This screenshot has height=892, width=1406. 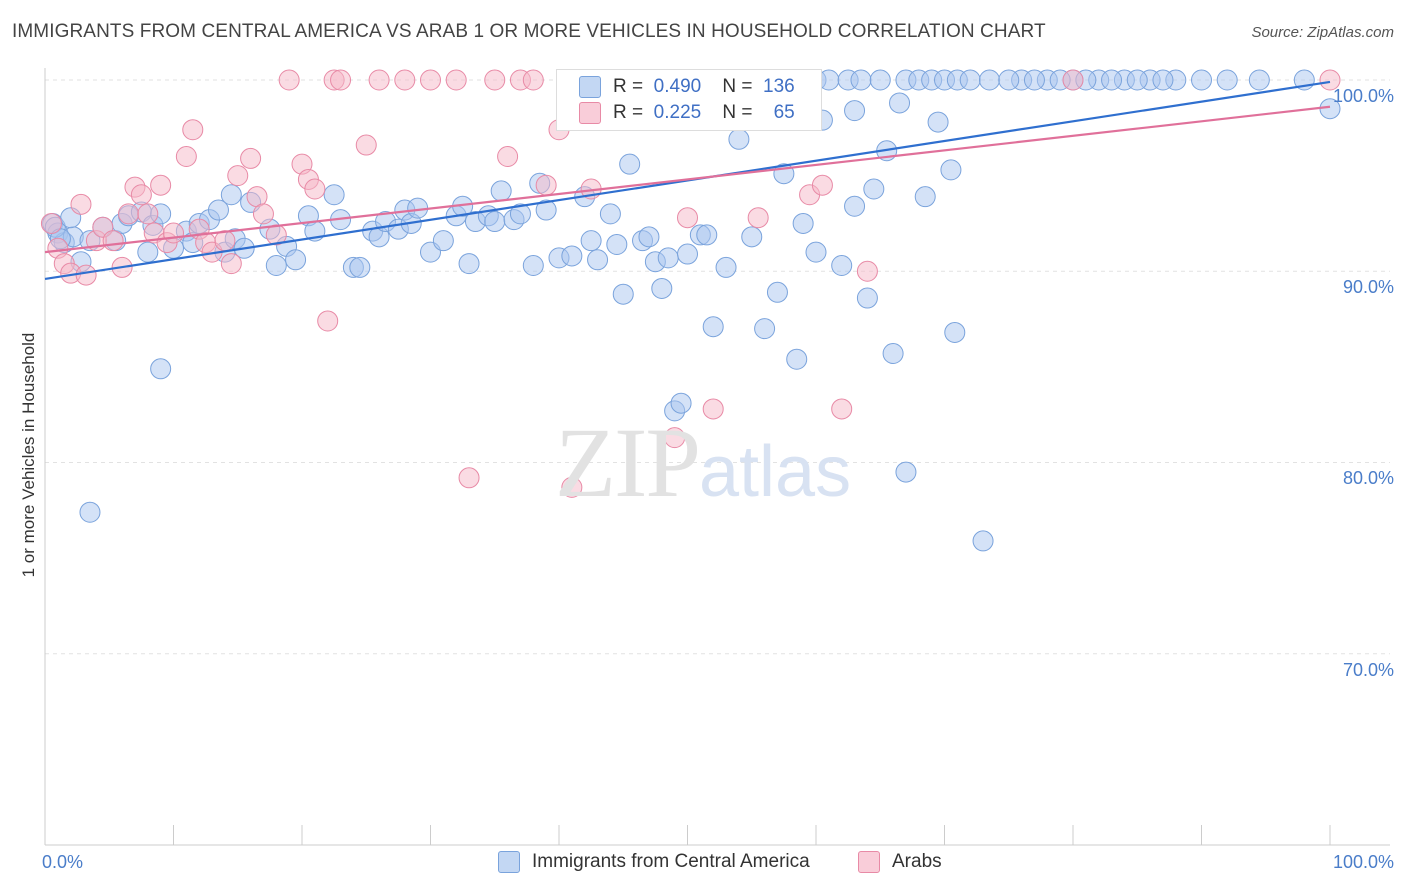 I want to click on series-legend: Immigrants from Central America Arabs, so click(x=703, y=865).